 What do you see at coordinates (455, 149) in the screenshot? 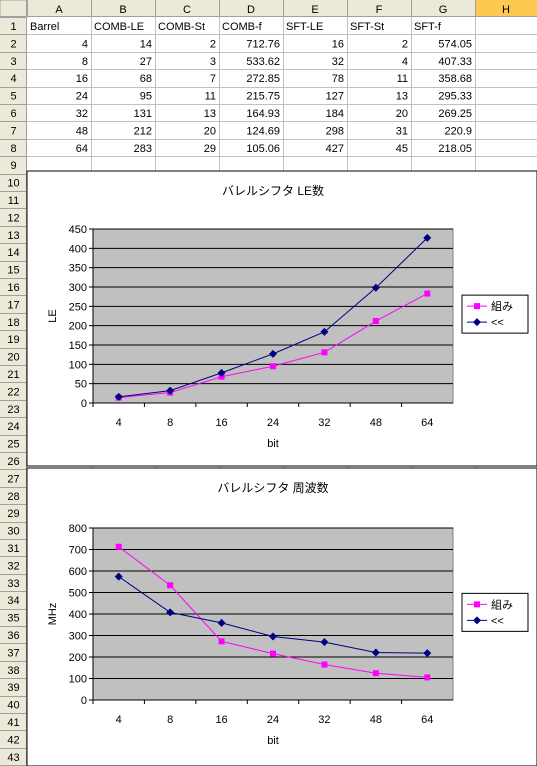
I see `table-cell: 218.05` at bounding box center [455, 149].